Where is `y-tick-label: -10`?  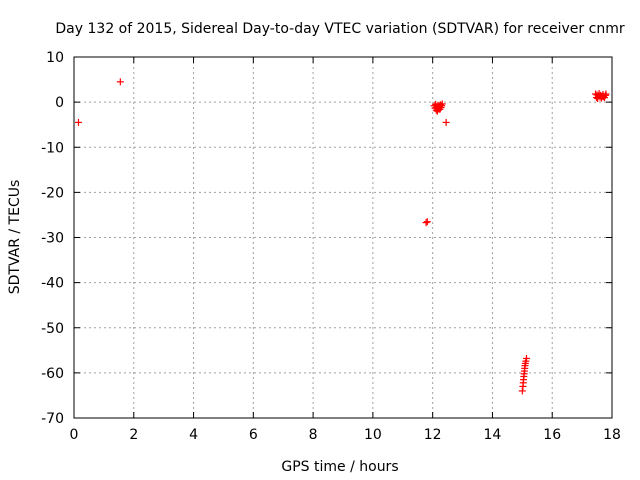 y-tick-label: -10 is located at coordinates (52, 148).